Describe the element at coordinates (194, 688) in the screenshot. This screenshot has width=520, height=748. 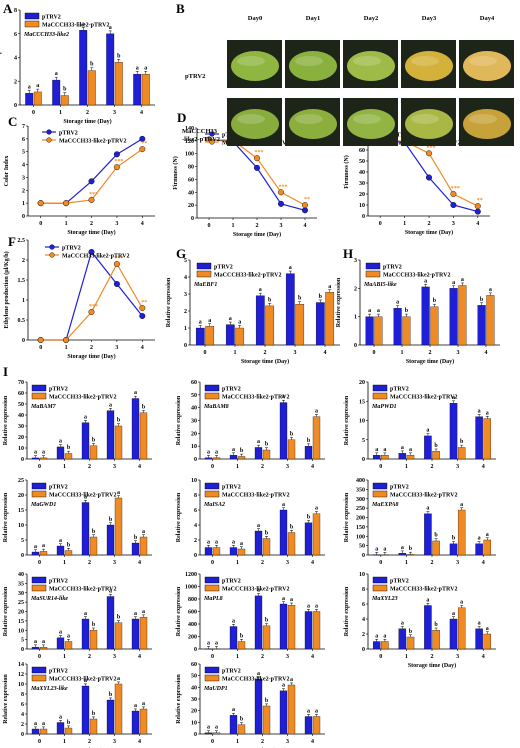
I see `y-tick-label: 40` at that location.